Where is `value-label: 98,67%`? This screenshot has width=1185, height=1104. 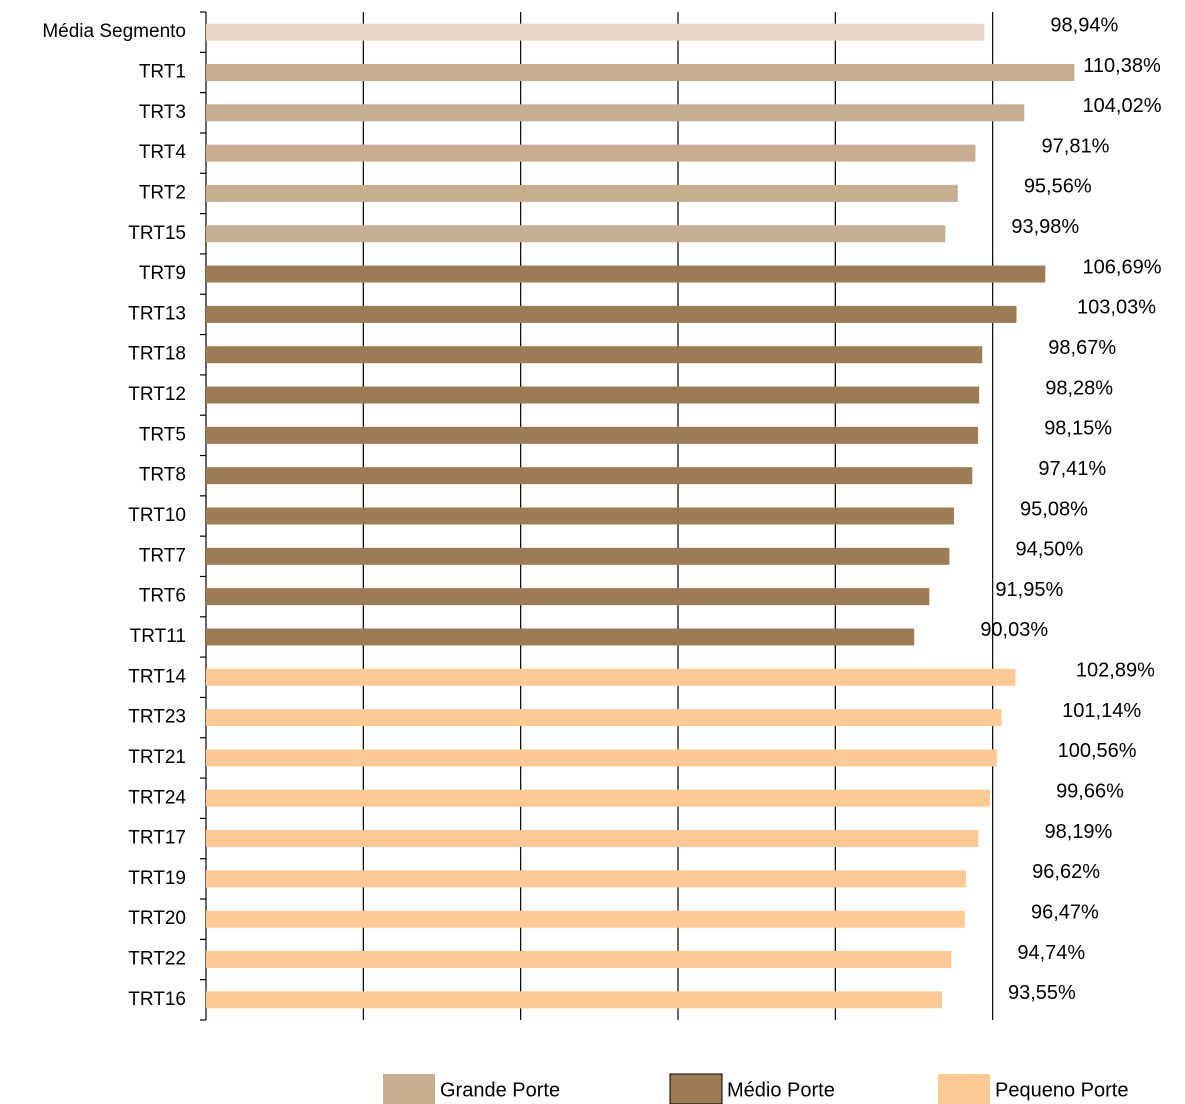
value-label: 98,67% is located at coordinates (1082, 348).